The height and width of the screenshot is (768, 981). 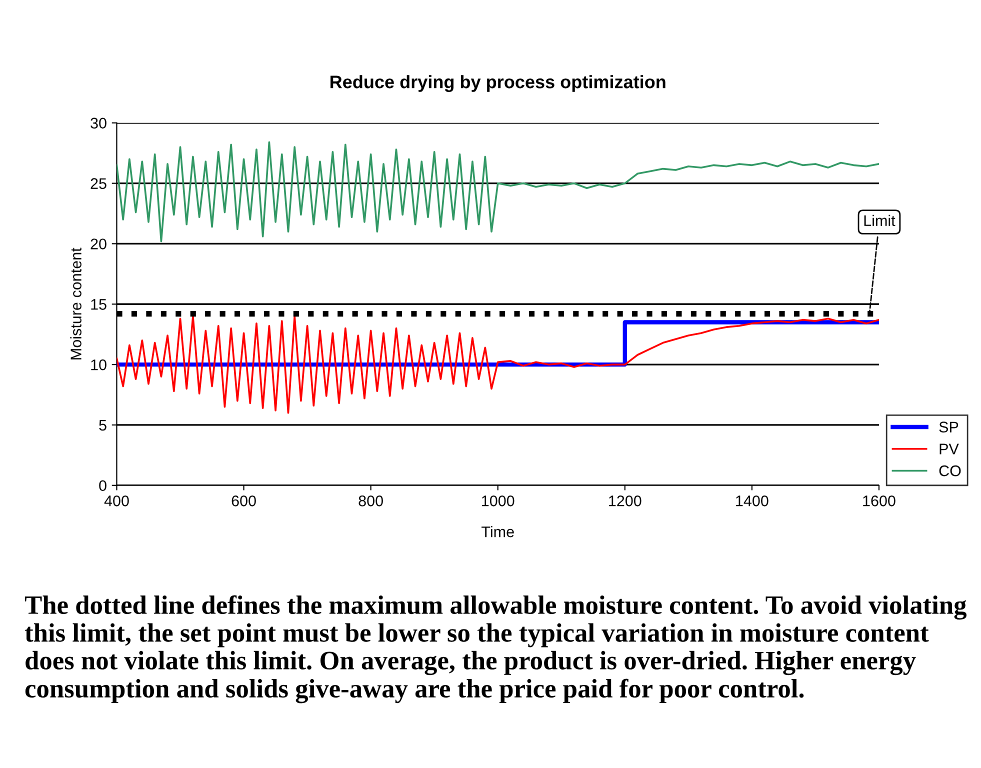 I want to click on x-tick-label: 1400, so click(x=752, y=501).